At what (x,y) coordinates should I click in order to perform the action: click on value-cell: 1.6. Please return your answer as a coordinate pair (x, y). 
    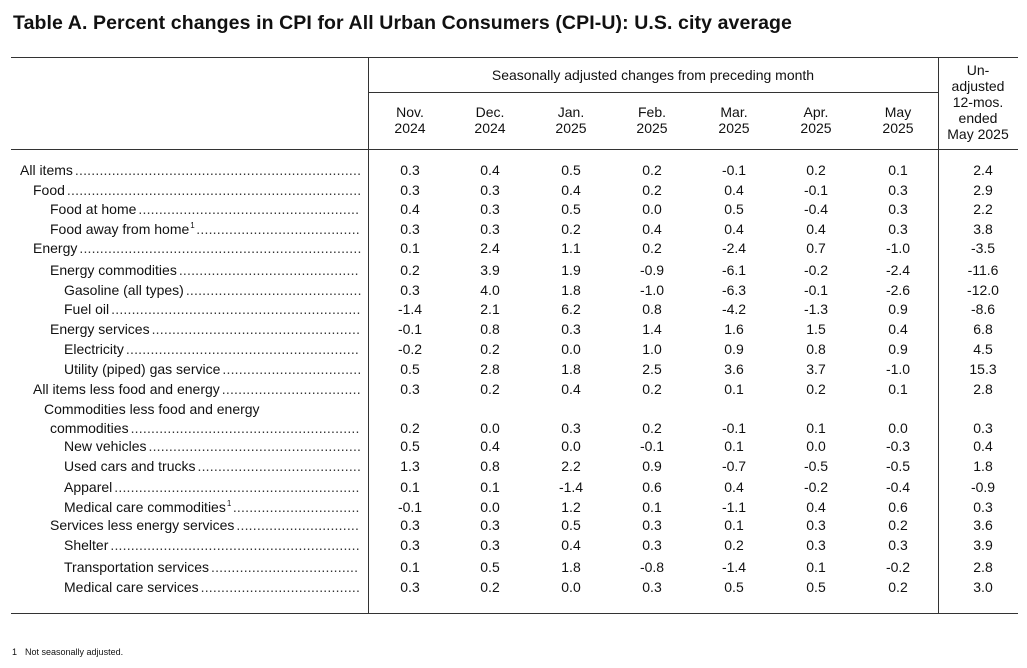
    Looking at the image, I should click on (734, 329).